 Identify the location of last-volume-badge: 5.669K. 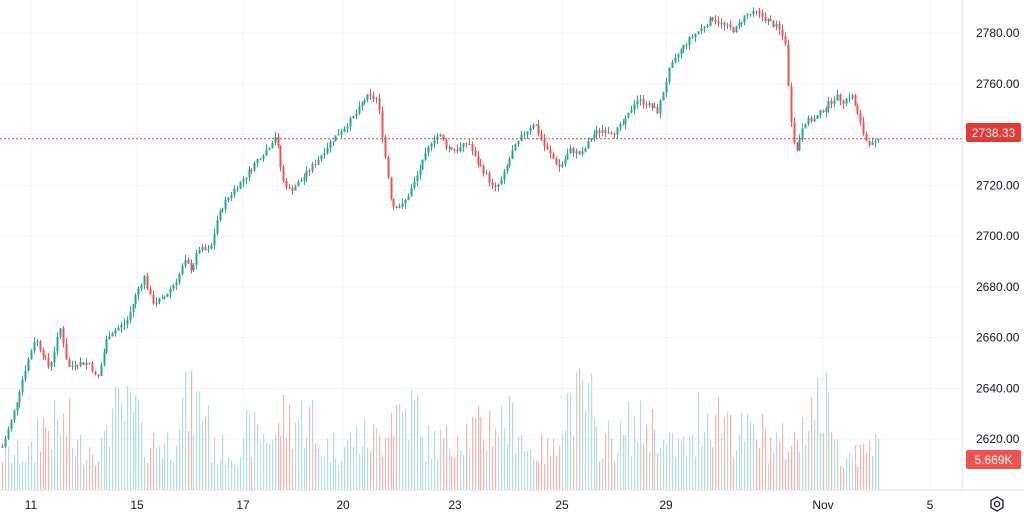
(993, 459).